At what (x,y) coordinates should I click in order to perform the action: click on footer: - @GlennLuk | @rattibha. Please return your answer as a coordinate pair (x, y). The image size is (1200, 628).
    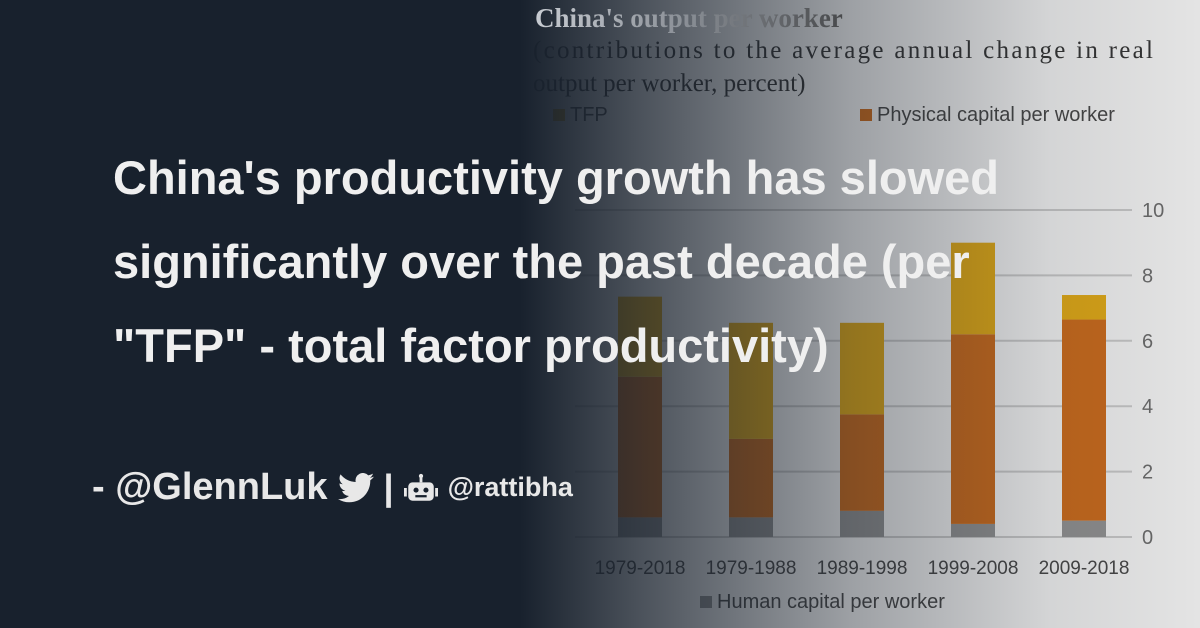
    Looking at the image, I should click on (332, 487).